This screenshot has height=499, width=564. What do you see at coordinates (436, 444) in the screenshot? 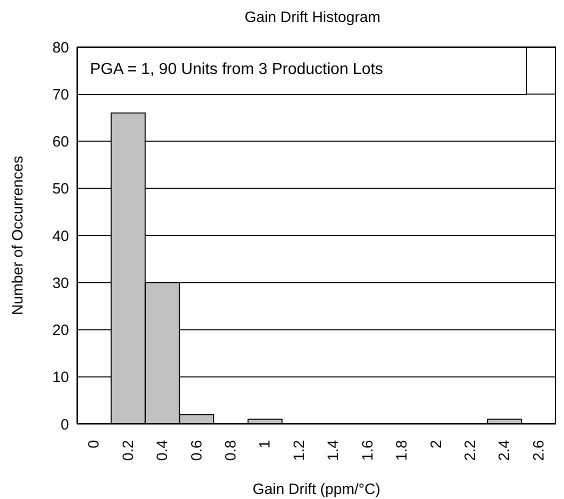
I see `x-tick-label: 2` at bounding box center [436, 444].